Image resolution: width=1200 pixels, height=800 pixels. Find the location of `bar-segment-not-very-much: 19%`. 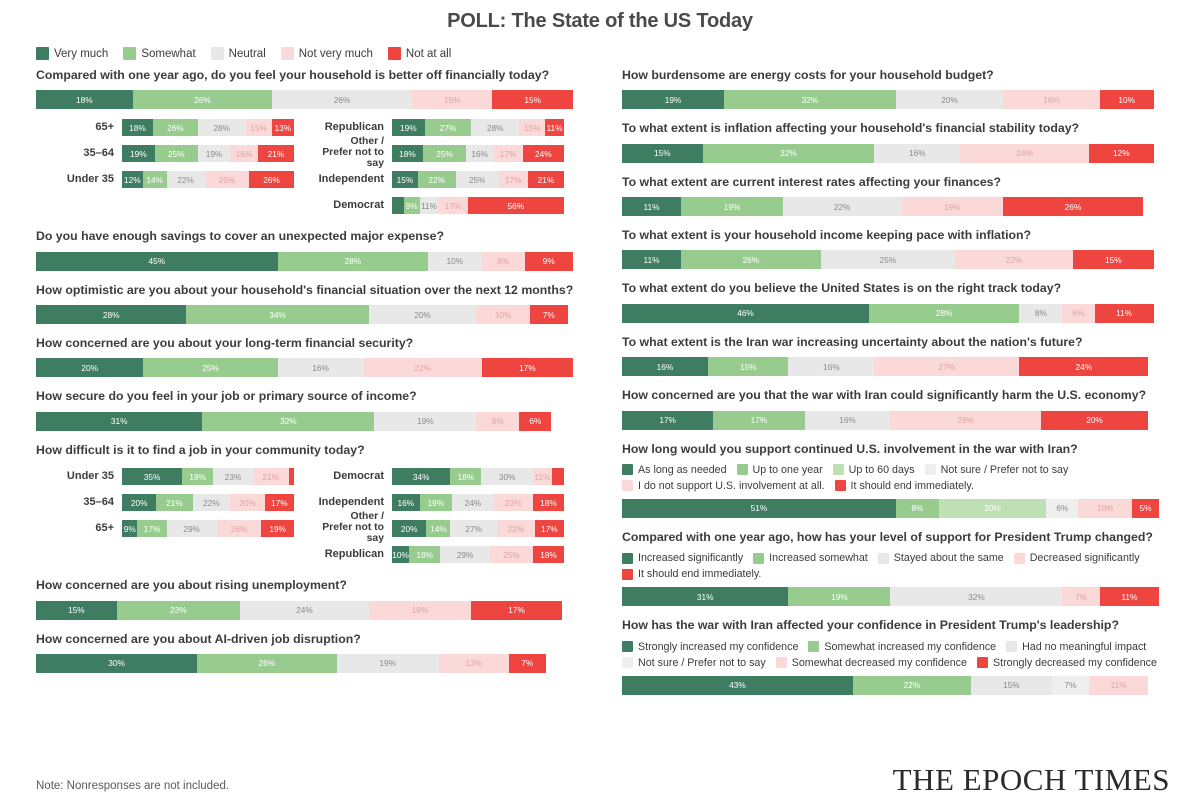

bar-segment-not-very-much: 19% is located at coordinates (952, 207).